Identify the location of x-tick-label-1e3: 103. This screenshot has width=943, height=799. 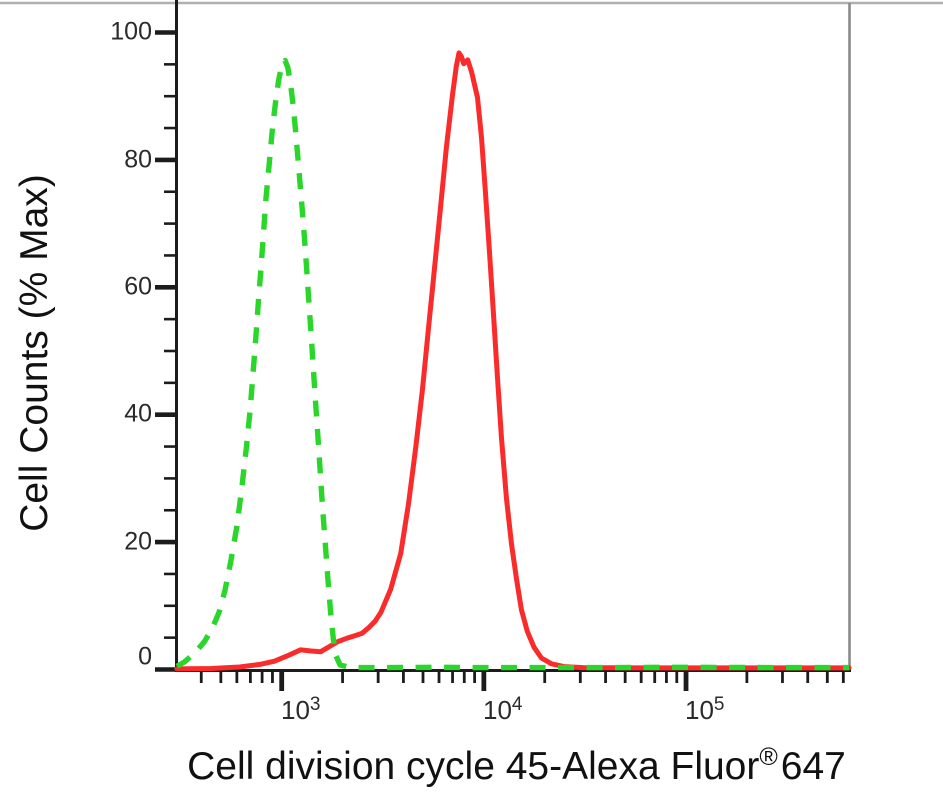
(301, 709).